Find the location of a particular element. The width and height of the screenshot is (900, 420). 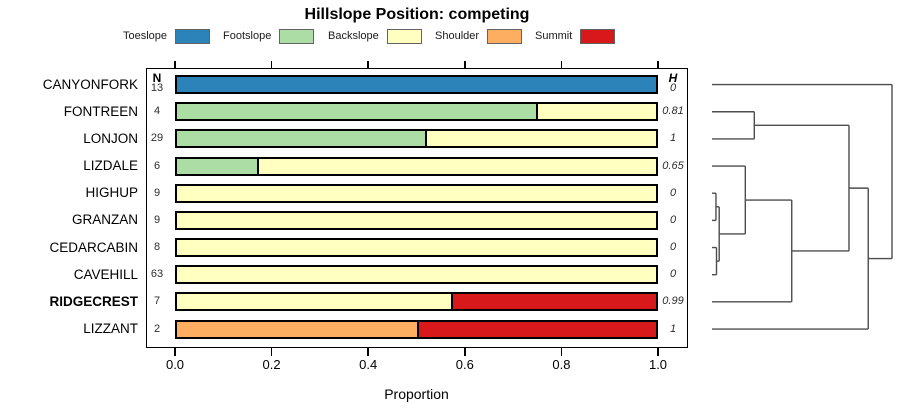

bar-ridgecrest is located at coordinates (416, 302).